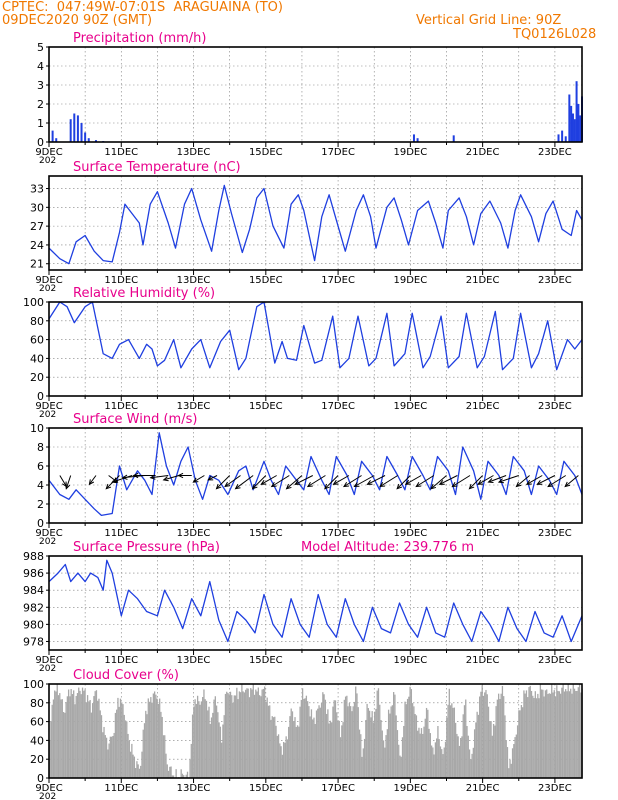 The image size is (618, 800). I want to click on precip-ytick-label: 3, so click(40, 85).